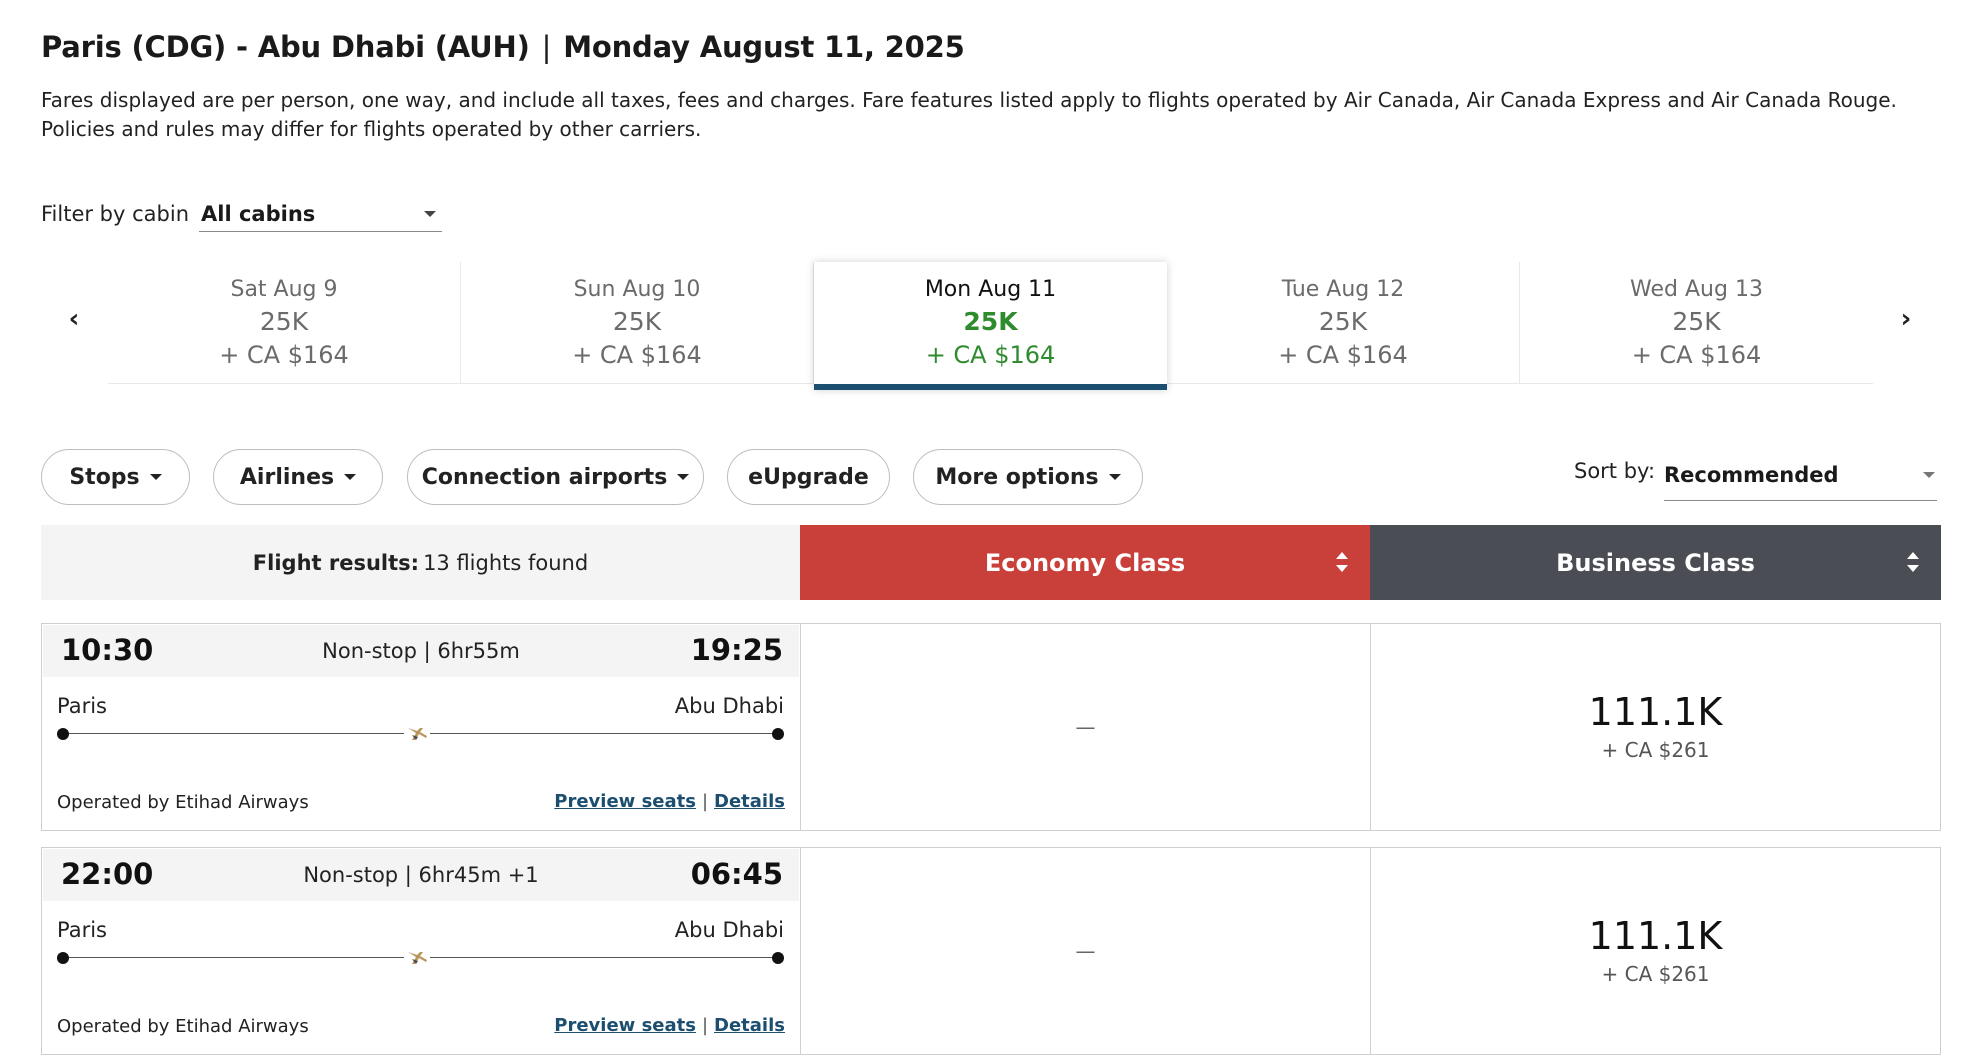  I want to click on business-class-label: Business Class, so click(1655, 562).